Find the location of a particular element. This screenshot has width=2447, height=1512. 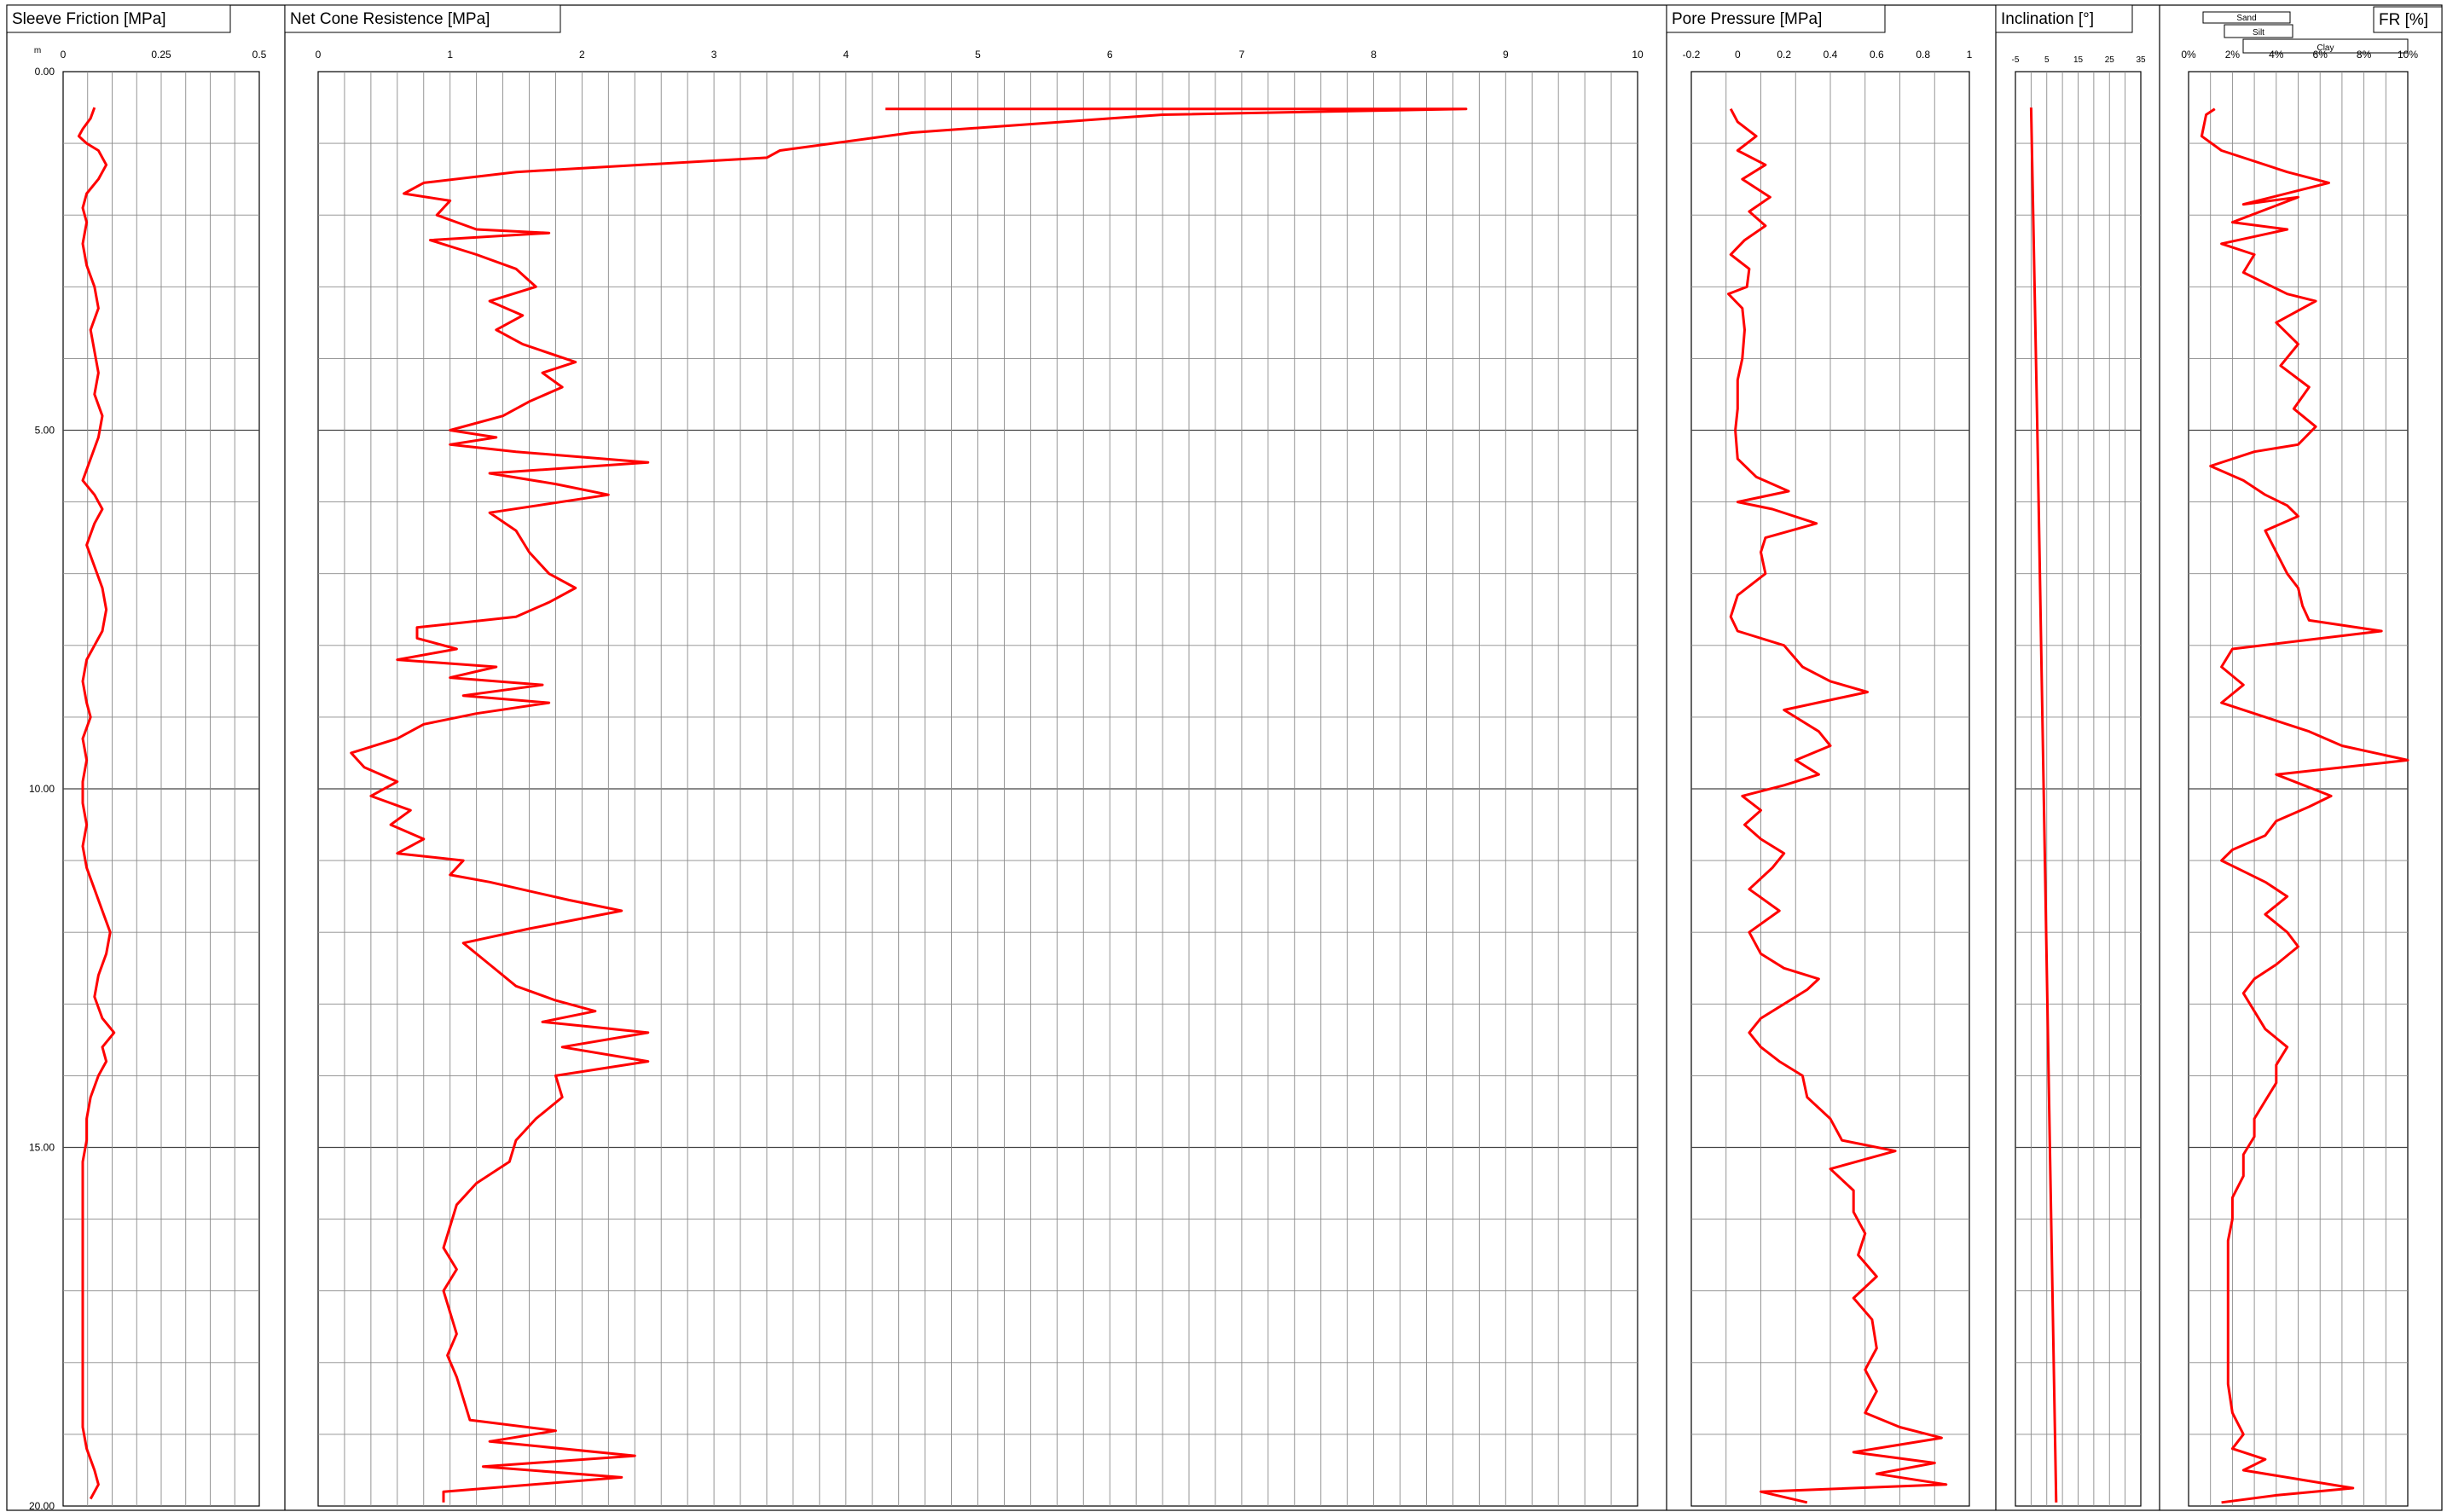

x-tick-label: 6% is located at coordinates (2321, 55).